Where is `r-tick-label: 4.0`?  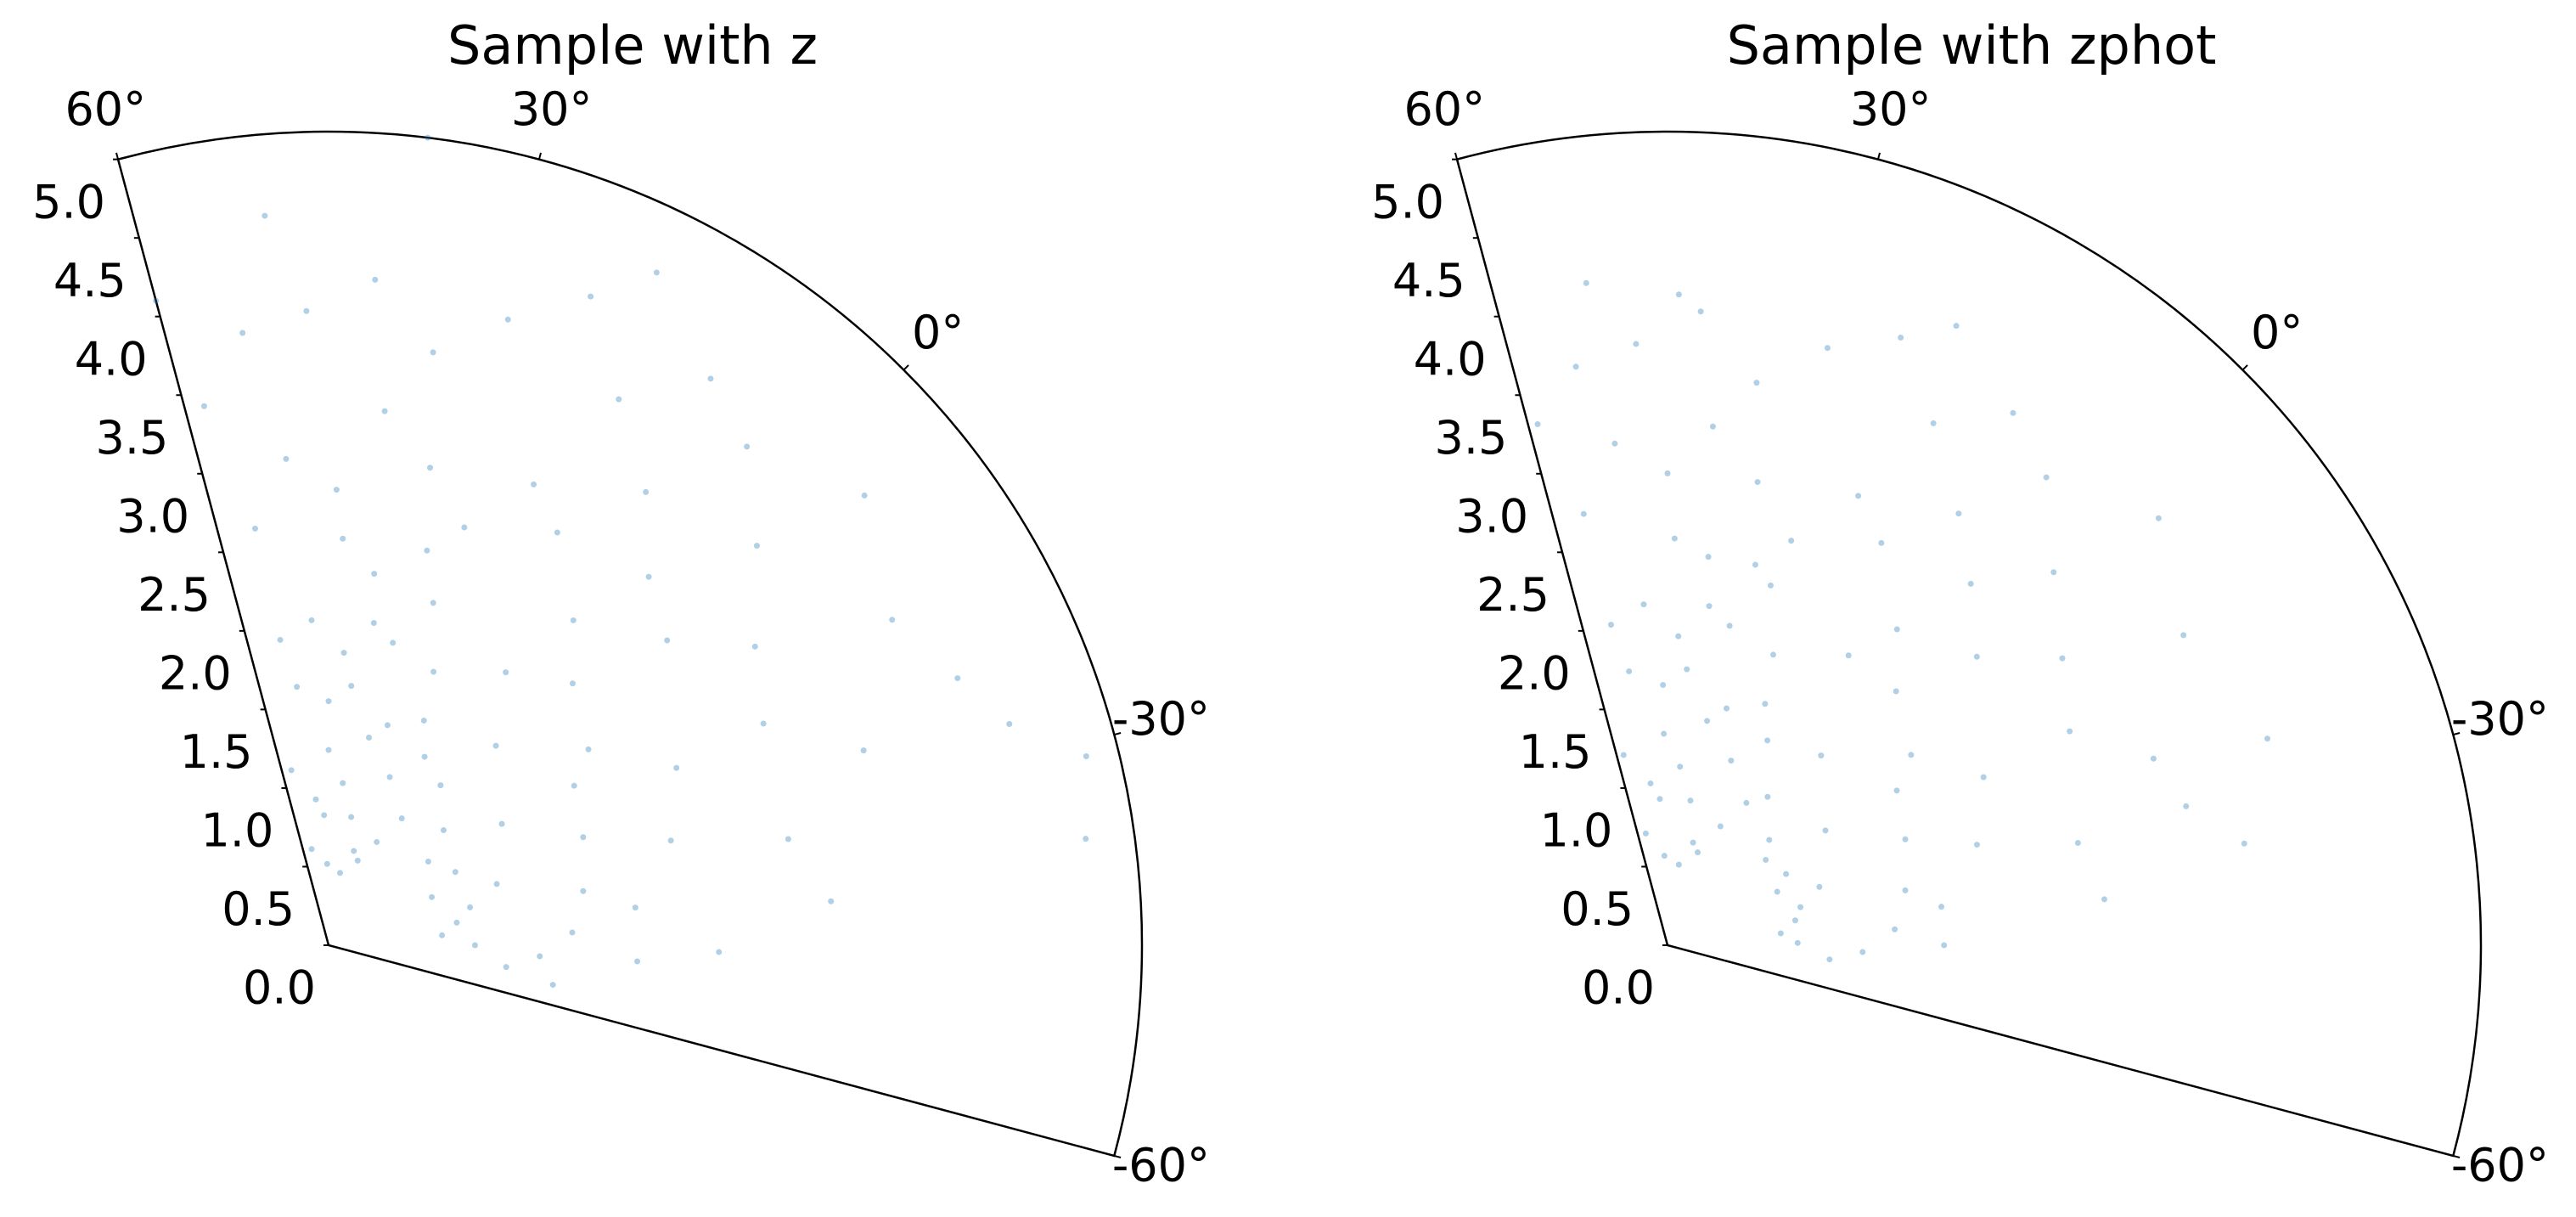 r-tick-label: 4.0 is located at coordinates (111, 359).